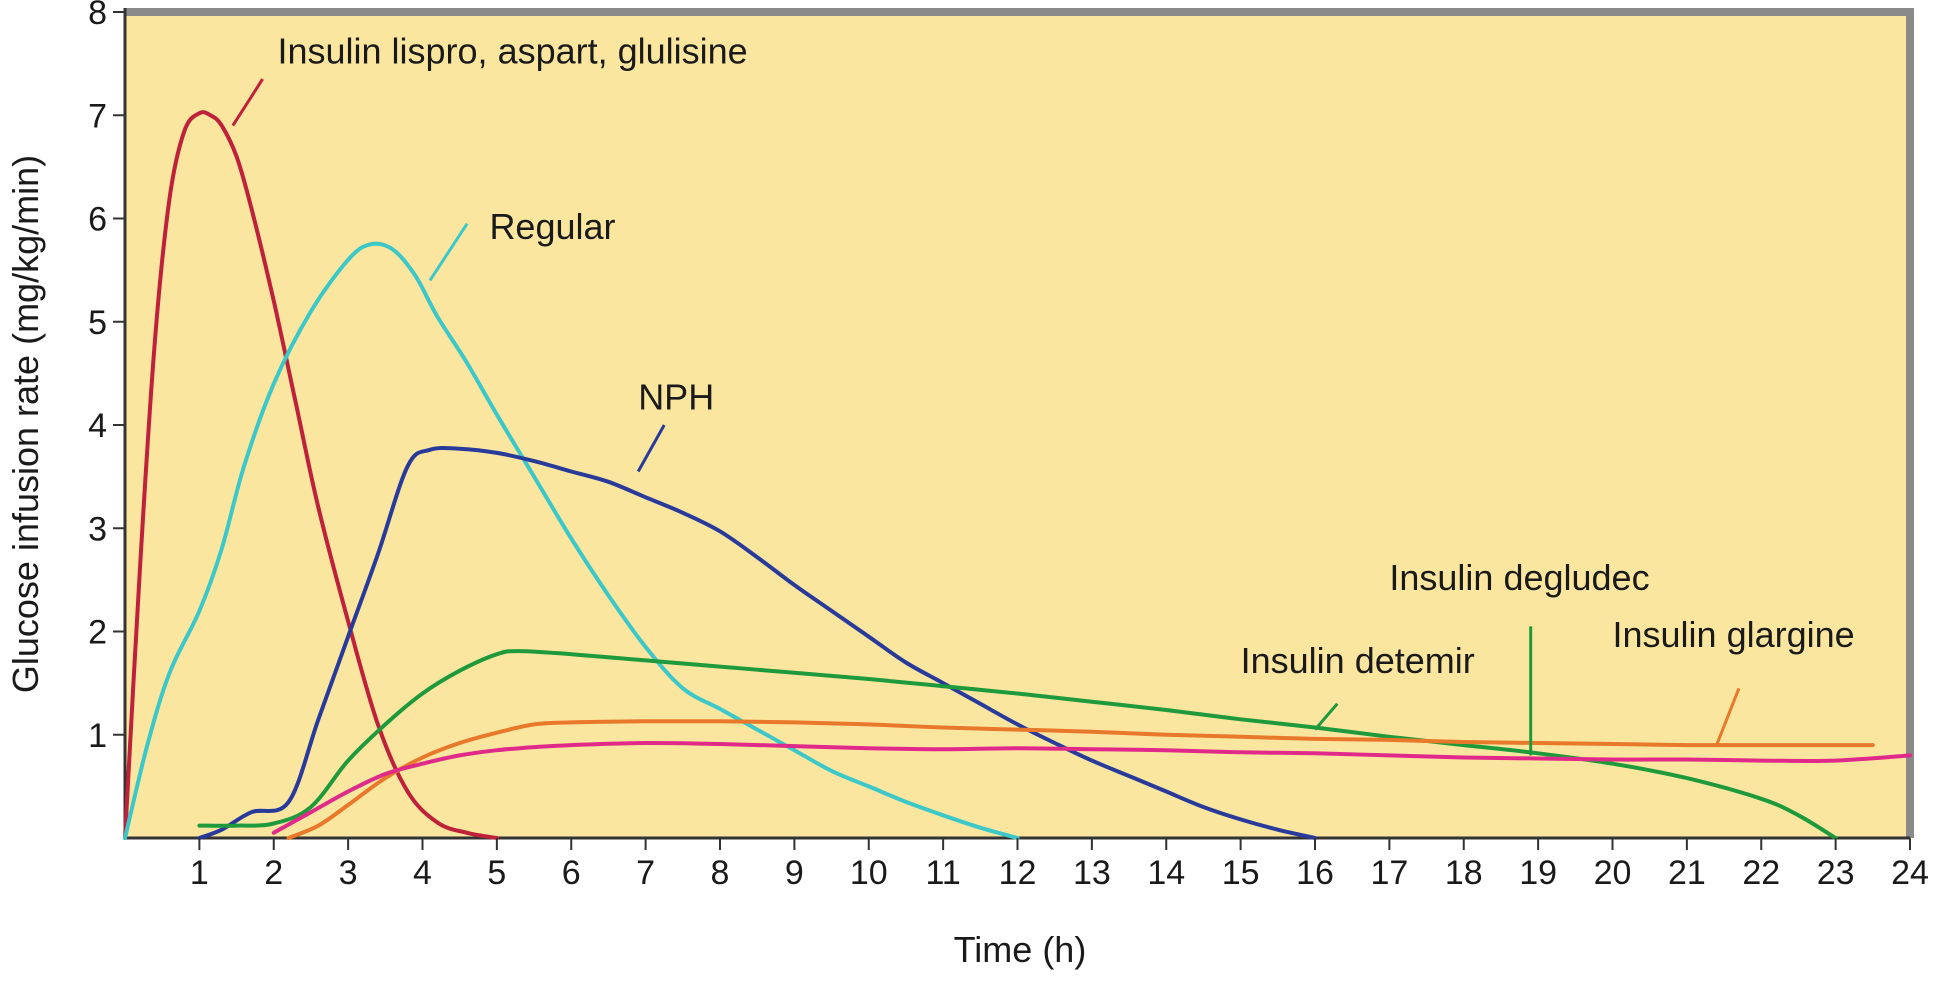  What do you see at coordinates (422, 873) in the screenshot?
I see `x-tick-label: 4` at bounding box center [422, 873].